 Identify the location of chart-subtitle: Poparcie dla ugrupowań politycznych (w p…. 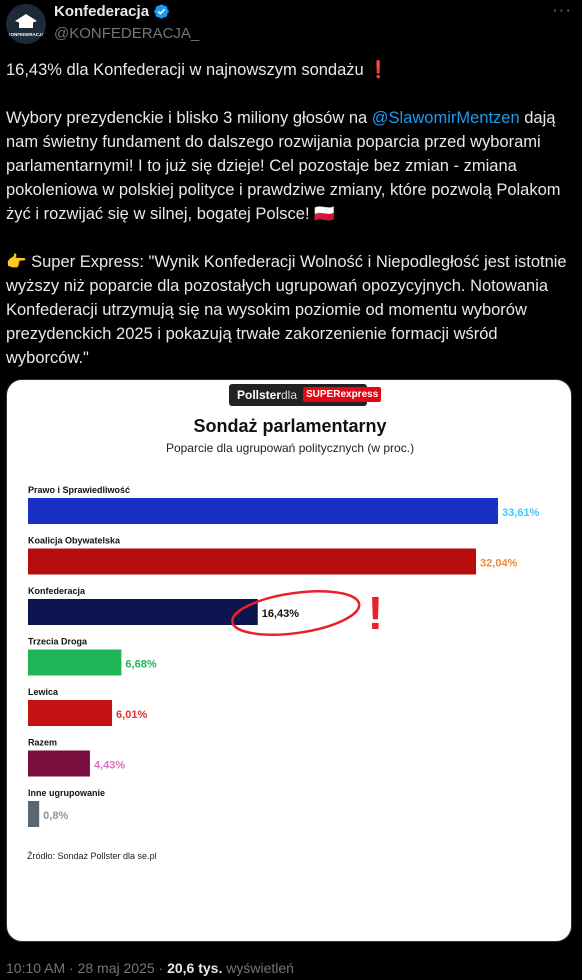
(290, 448).